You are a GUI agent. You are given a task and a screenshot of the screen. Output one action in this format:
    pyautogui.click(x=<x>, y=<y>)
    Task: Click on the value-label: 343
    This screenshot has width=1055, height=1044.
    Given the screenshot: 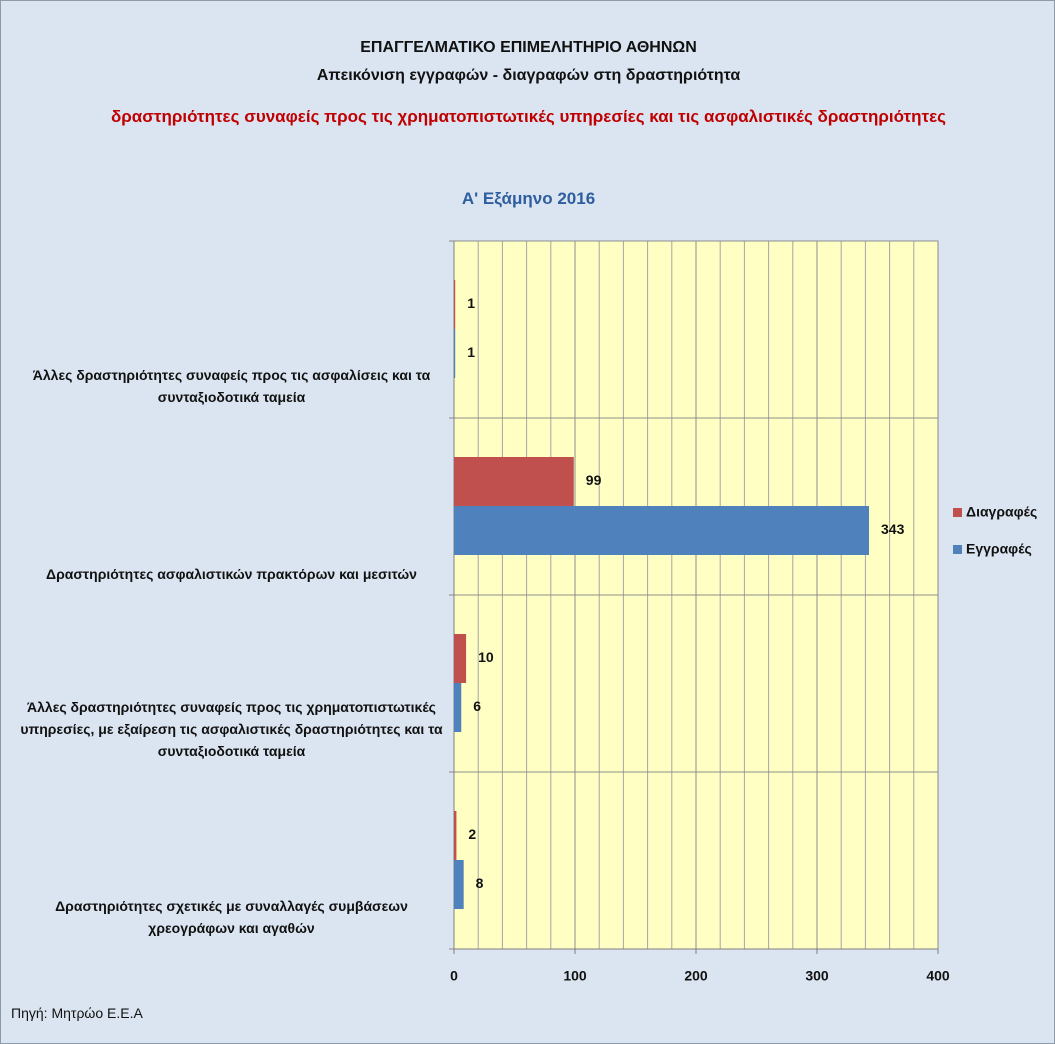 What is the action you would take?
    pyautogui.click(x=893, y=529)
    